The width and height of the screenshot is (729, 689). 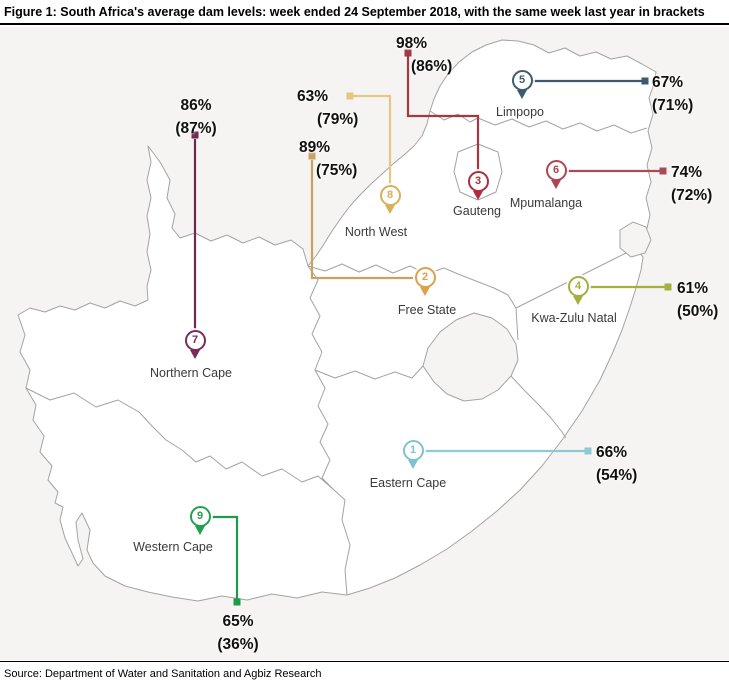 I want to click on leader-line-free-state, so click(x=361, y=220).